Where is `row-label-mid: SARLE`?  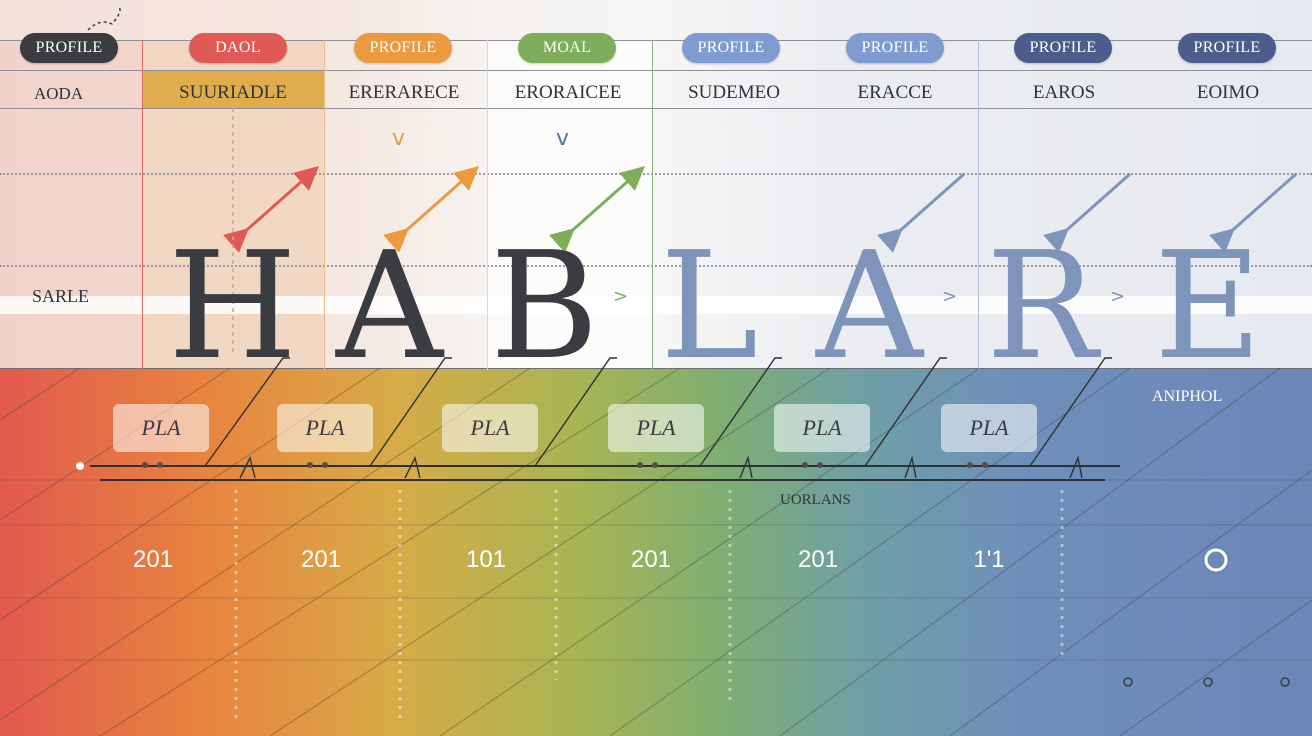 row-label-mid: SARLE is located at coordinates (61, 296).